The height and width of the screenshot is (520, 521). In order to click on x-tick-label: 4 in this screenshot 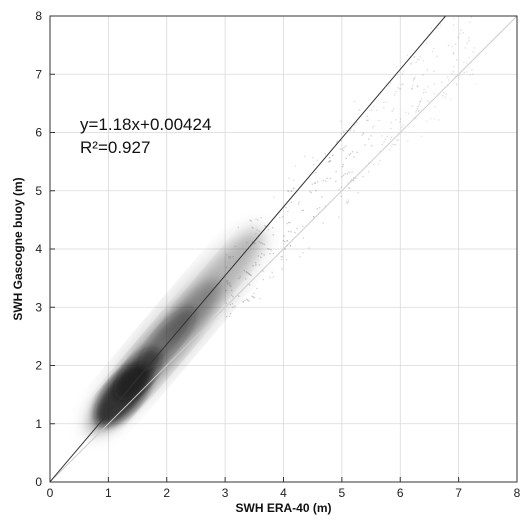, I will do `click(283, 493)`.